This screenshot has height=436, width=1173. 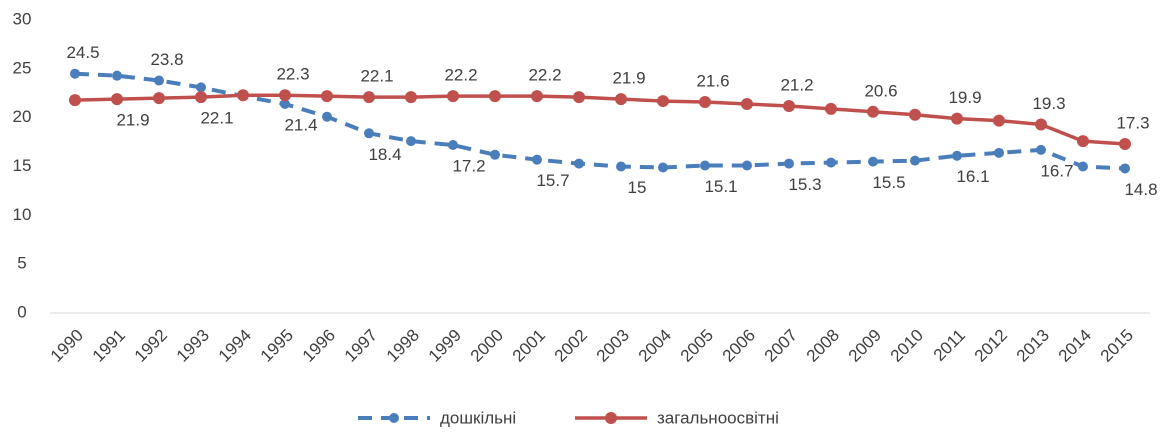 I want to click on data-label: 22.3, so click(x=292, y=74).